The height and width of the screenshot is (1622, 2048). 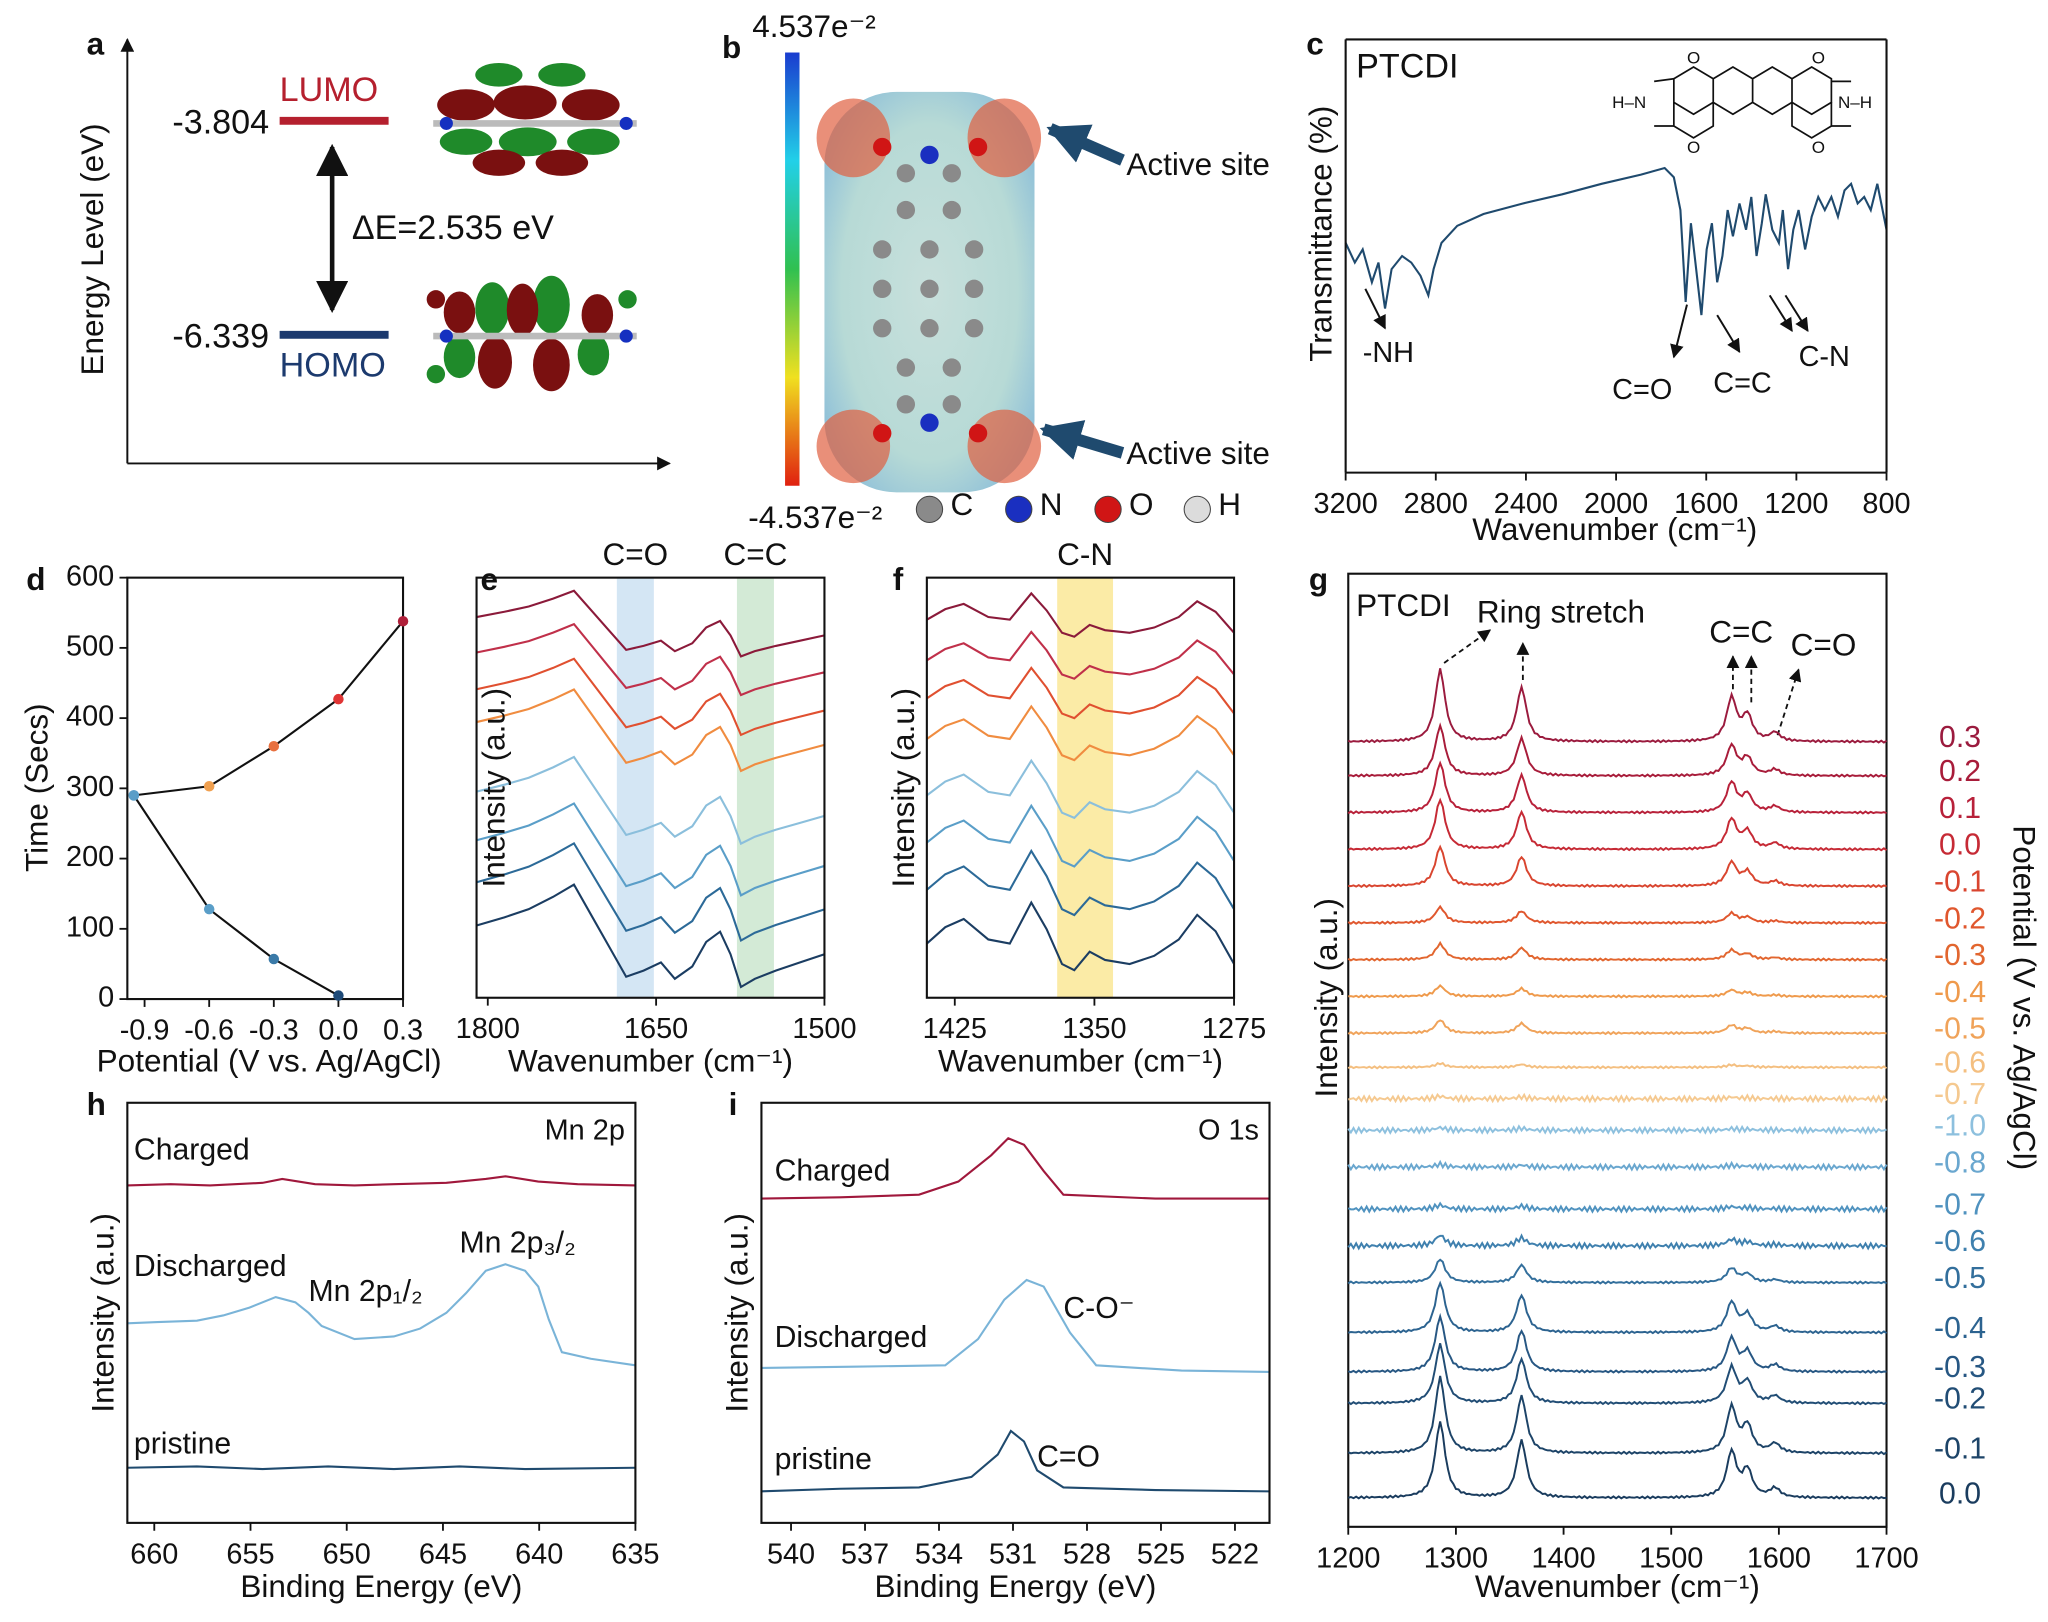 I want to click on x-tick-label: 2000, so click(x=1616, y=504).